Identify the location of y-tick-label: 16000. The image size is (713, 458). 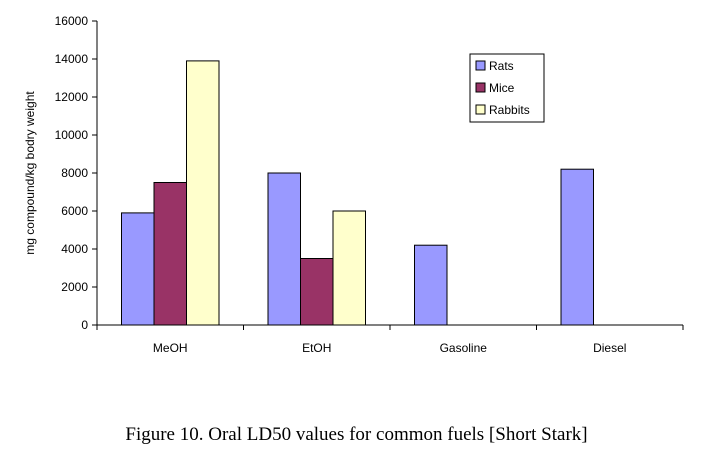
(72, 21).